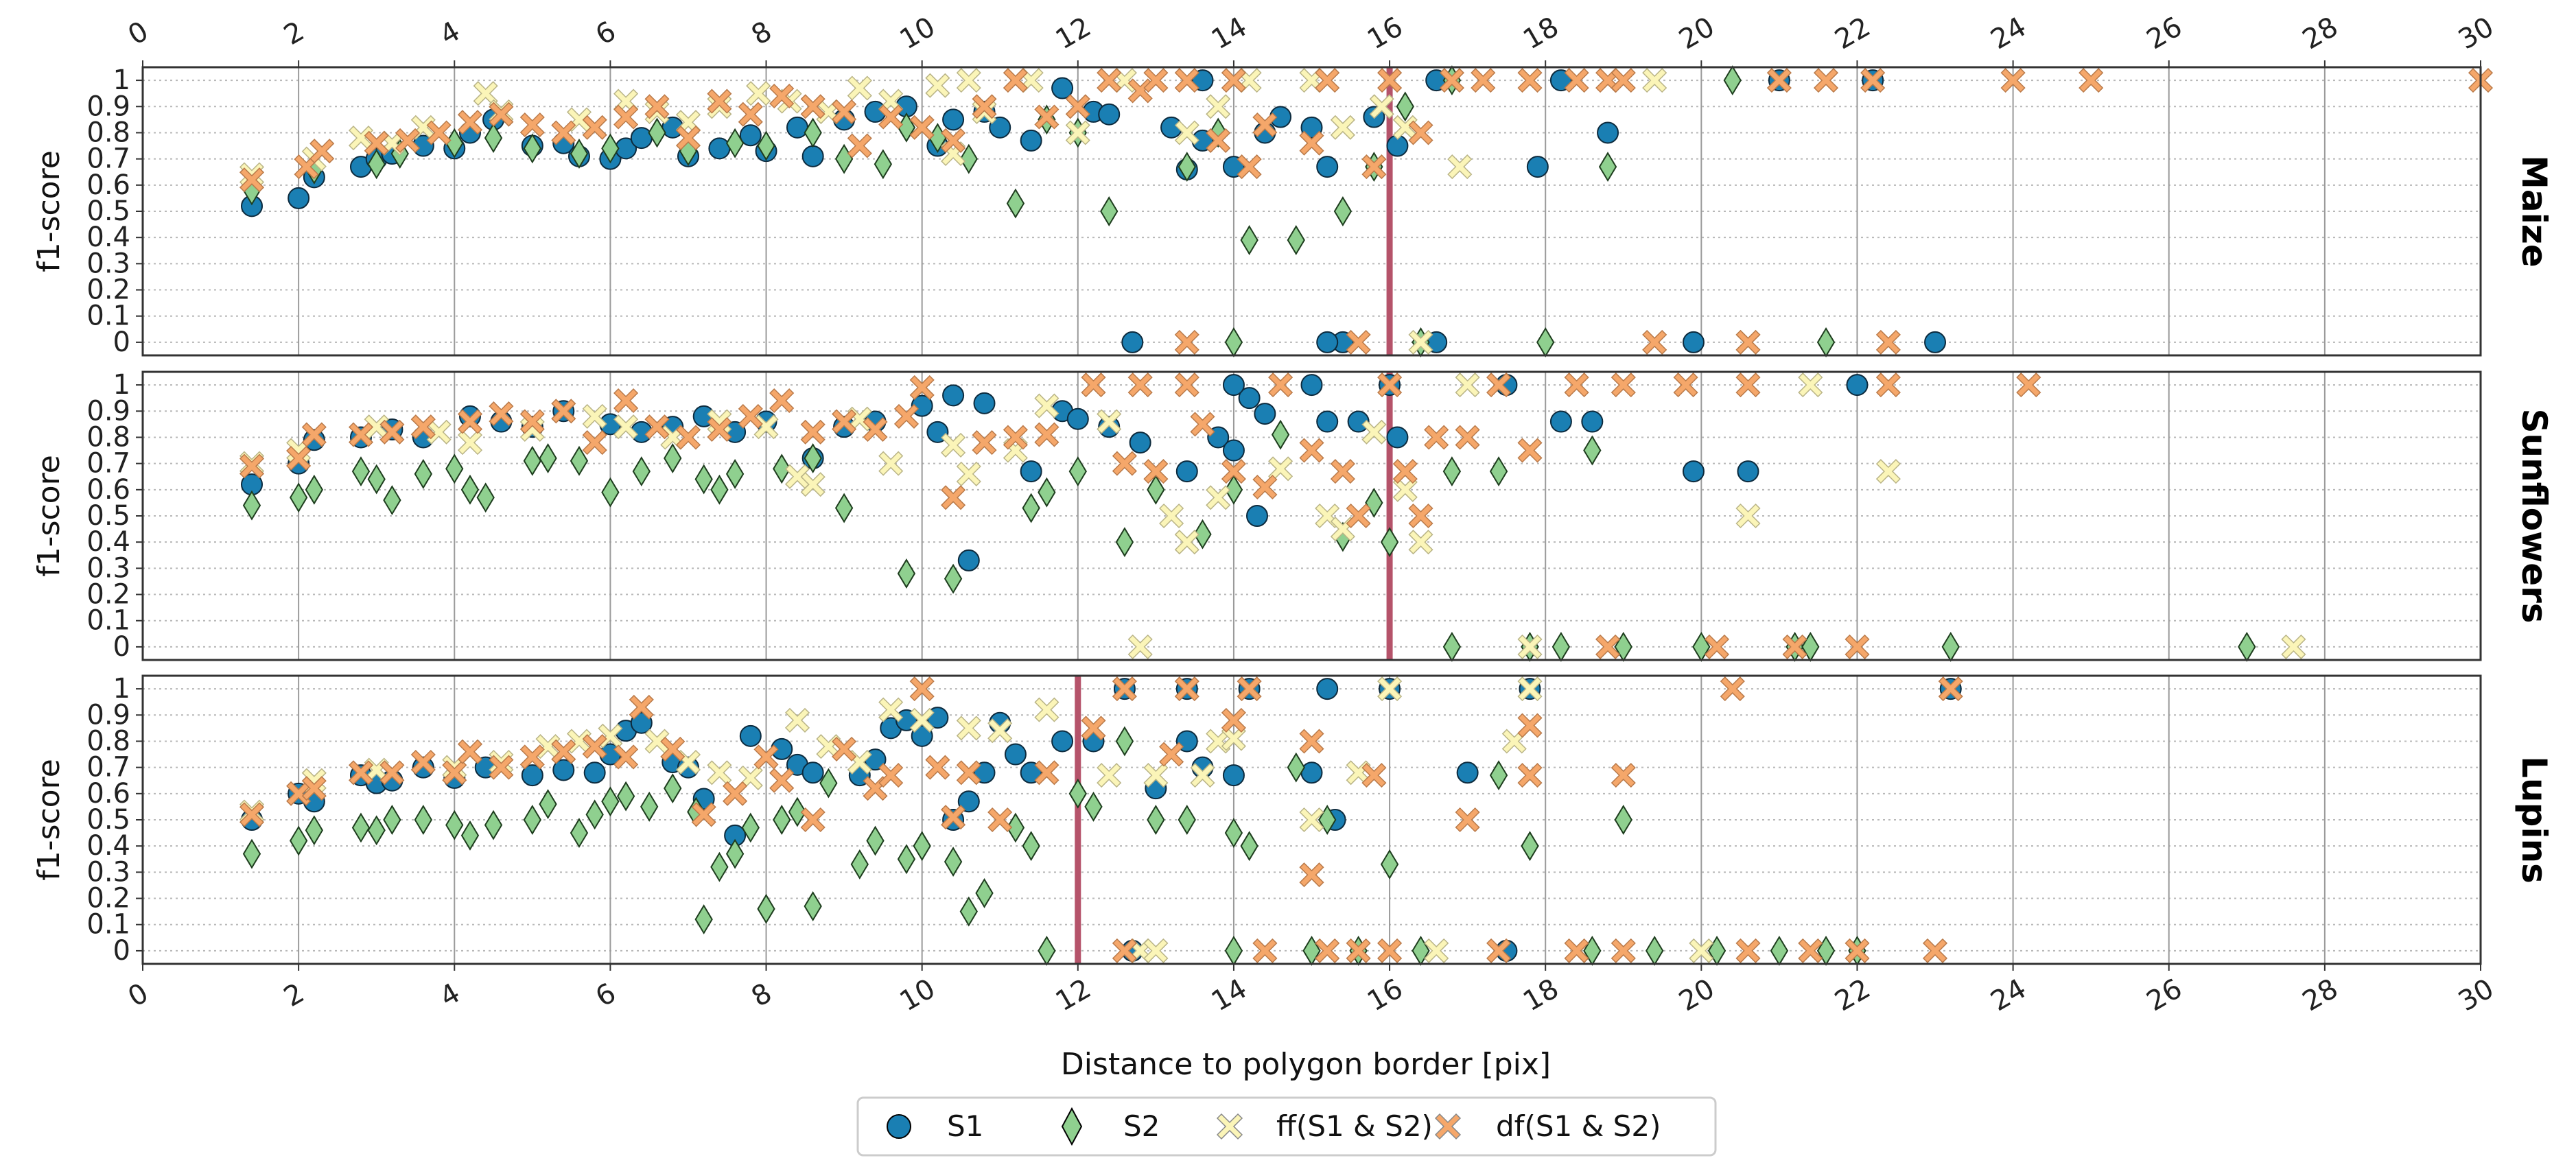 The height and width of the screenshot is (1169, 2576). I want to click on x-tick-label-bottom: 18, so click(1541, 995).